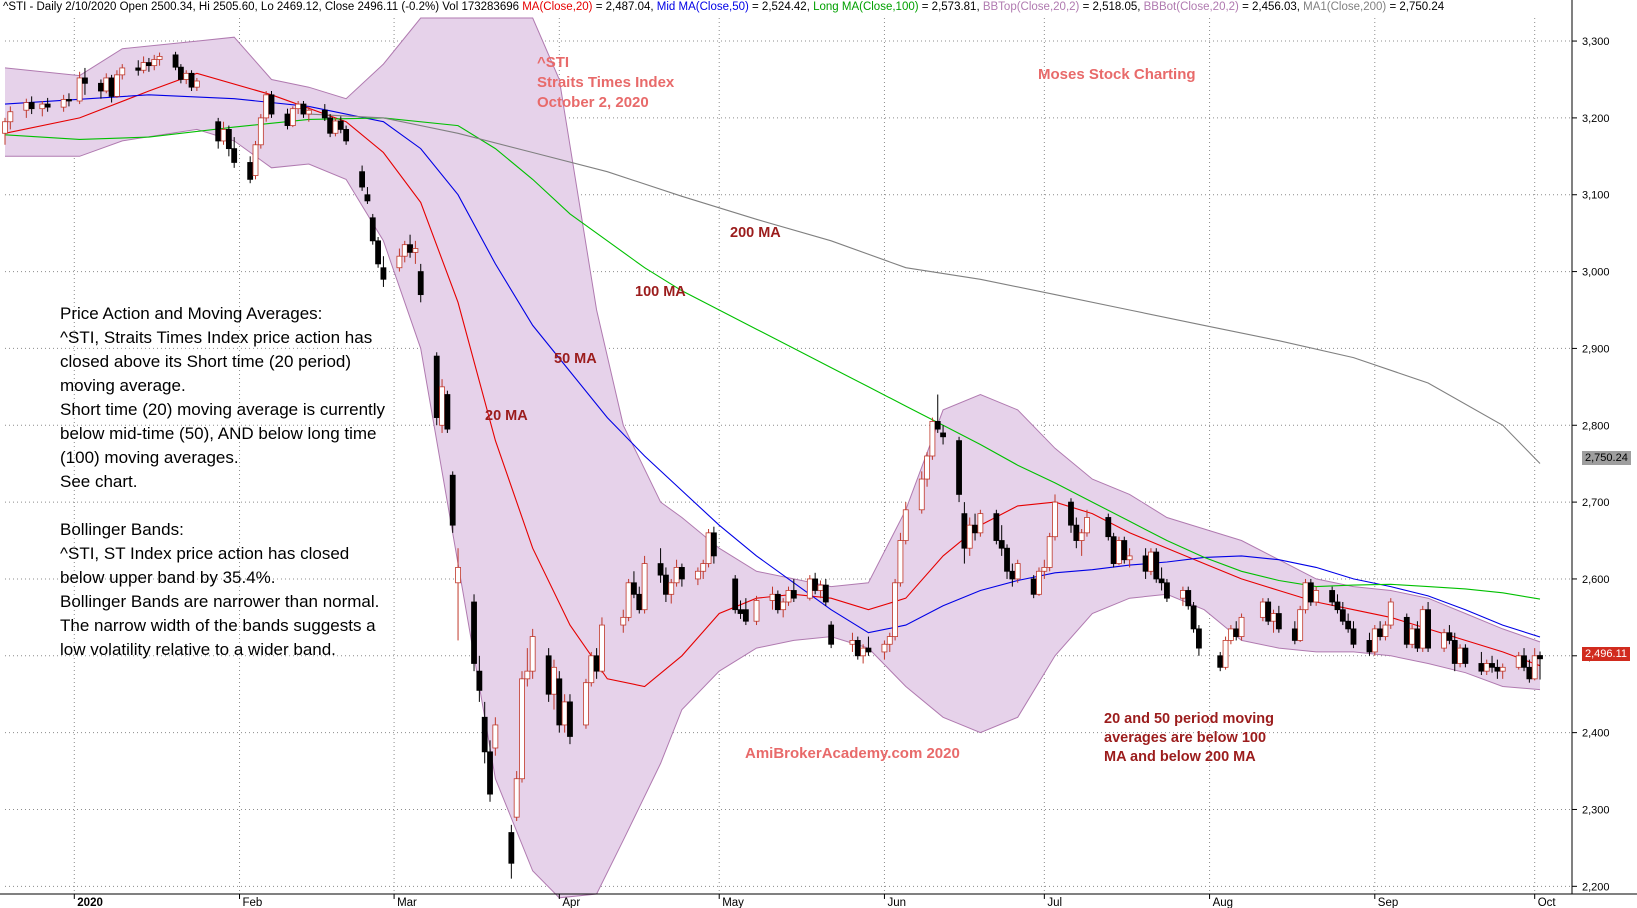 The width and height of the screenshot is (1637, 908). I want to click on commentary-line: below mid-time (50), AND below long time, so click(218, 433).